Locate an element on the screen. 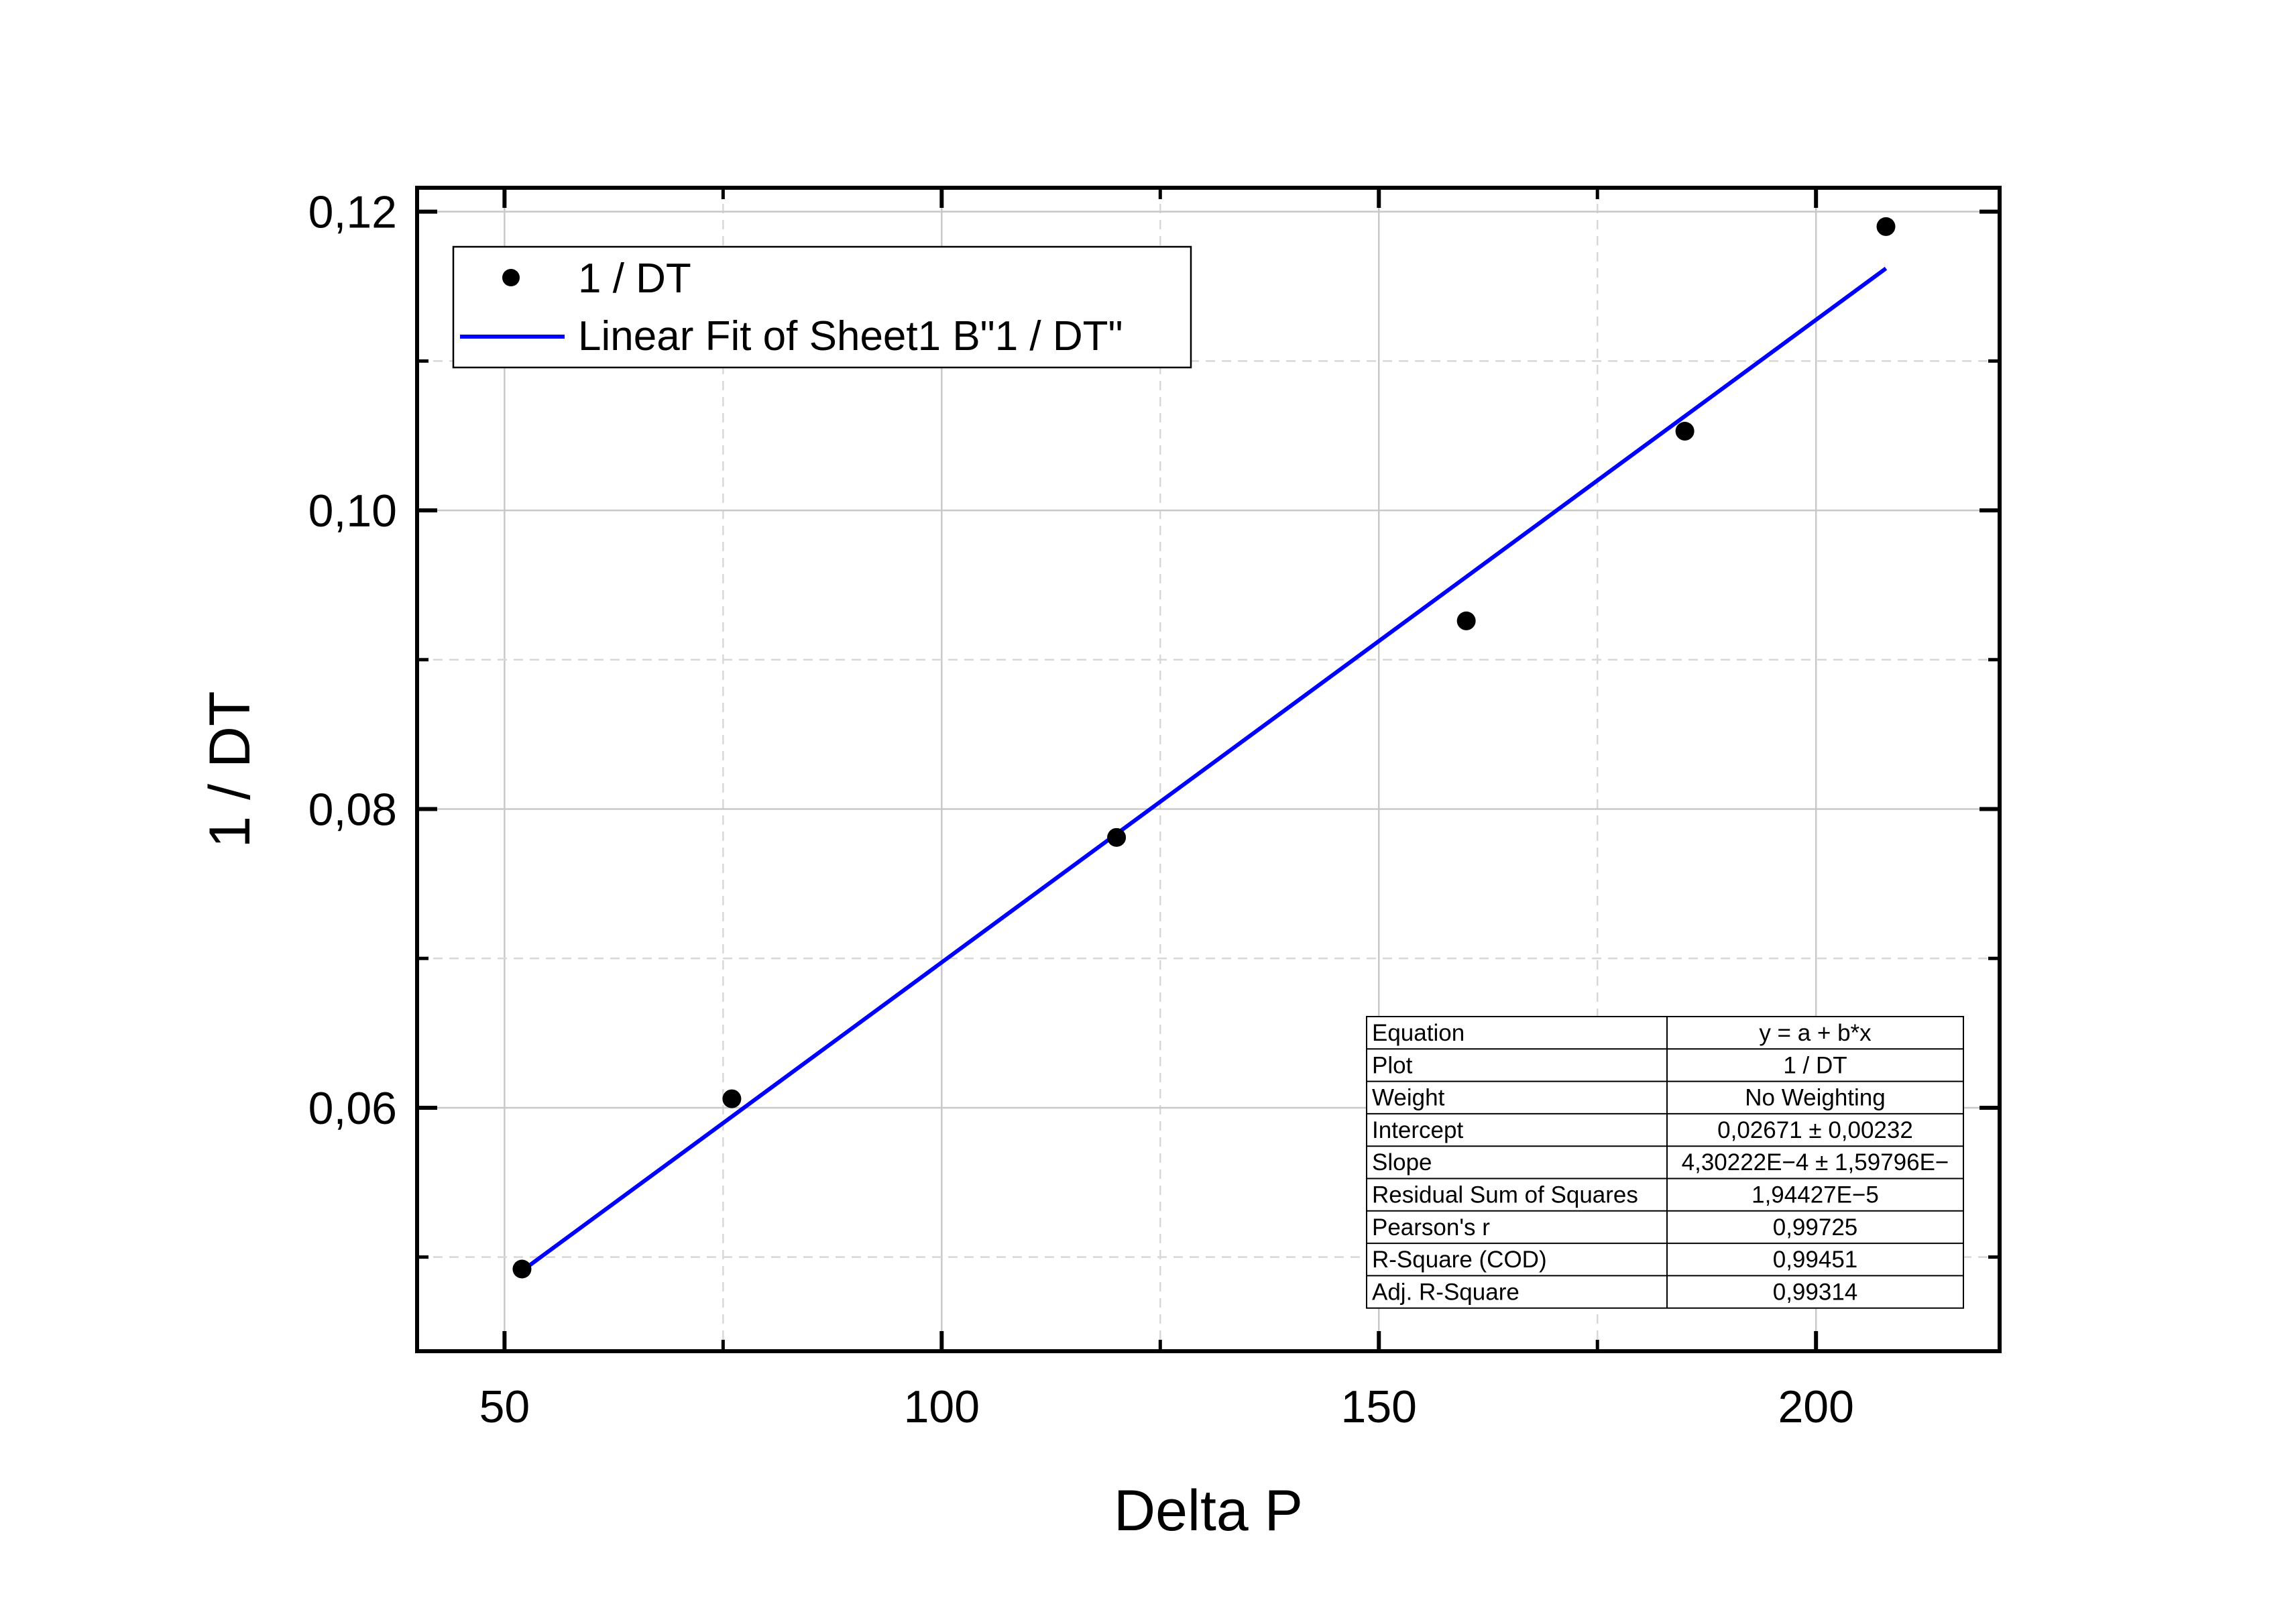  fit-table-param-value: 1 / DT is located at coordinates (1815, 1065).